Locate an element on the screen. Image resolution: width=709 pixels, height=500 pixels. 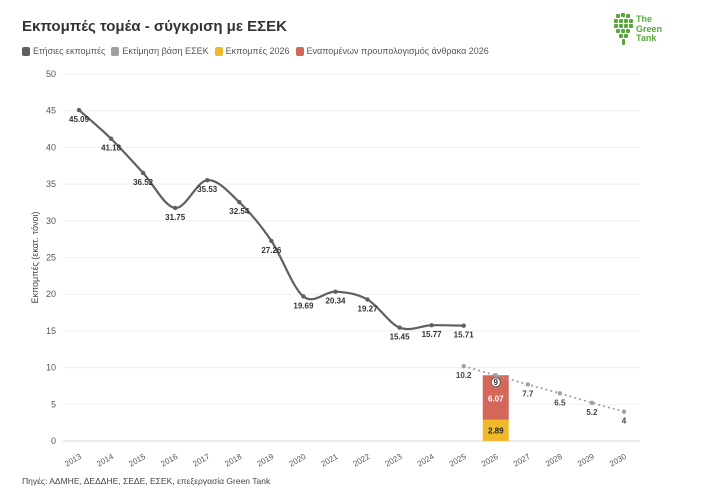
legend-label-2026: Εκπομπές 2026 is located at coordinates (257, 51).